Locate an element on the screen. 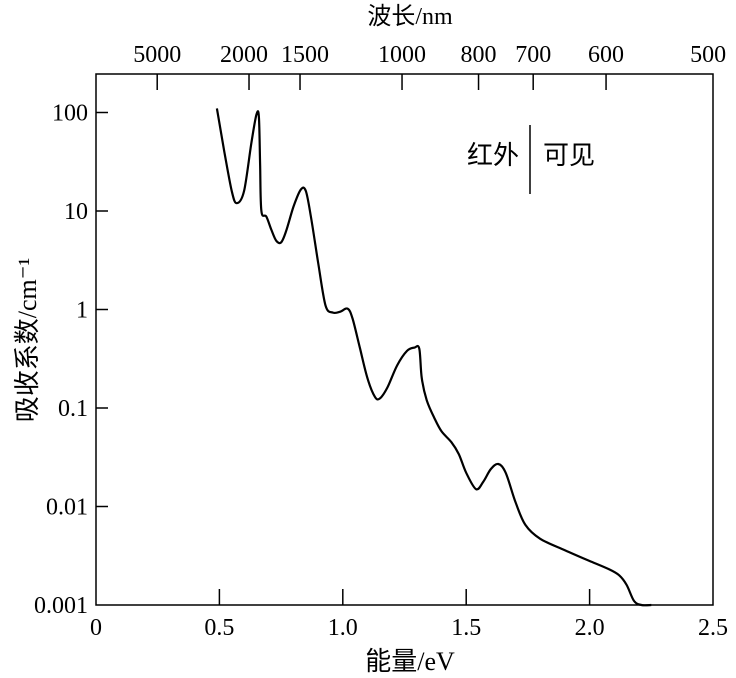 Image resolution: width=736 pixels, height=678 pixels. y-axis-label: 吸收系数/cm⁻¹ is located at coordinates (27, 340).